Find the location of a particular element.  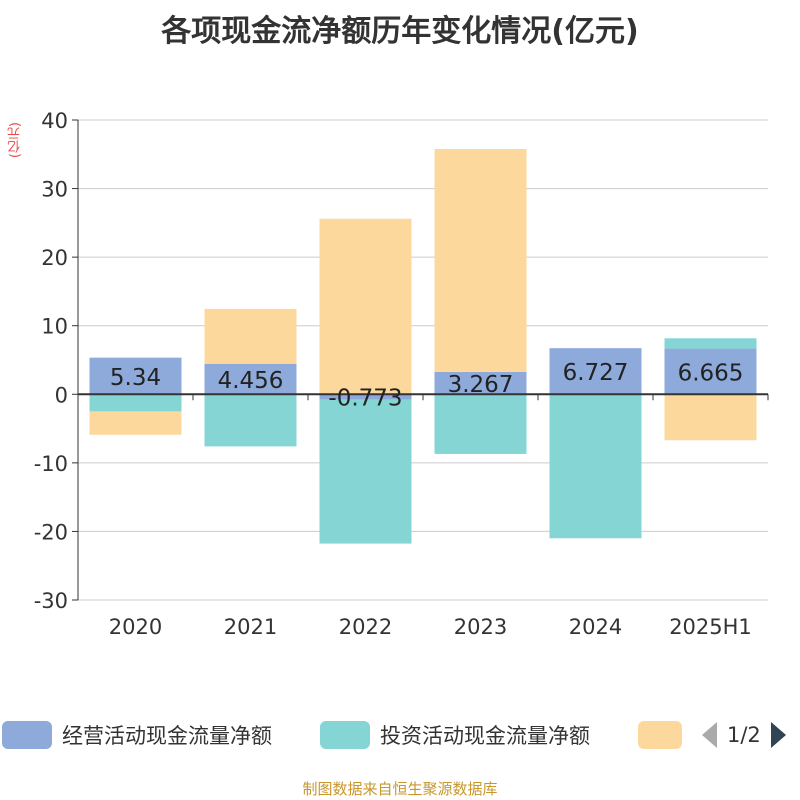

legend-item-financing is located at coordinates (660, 735).